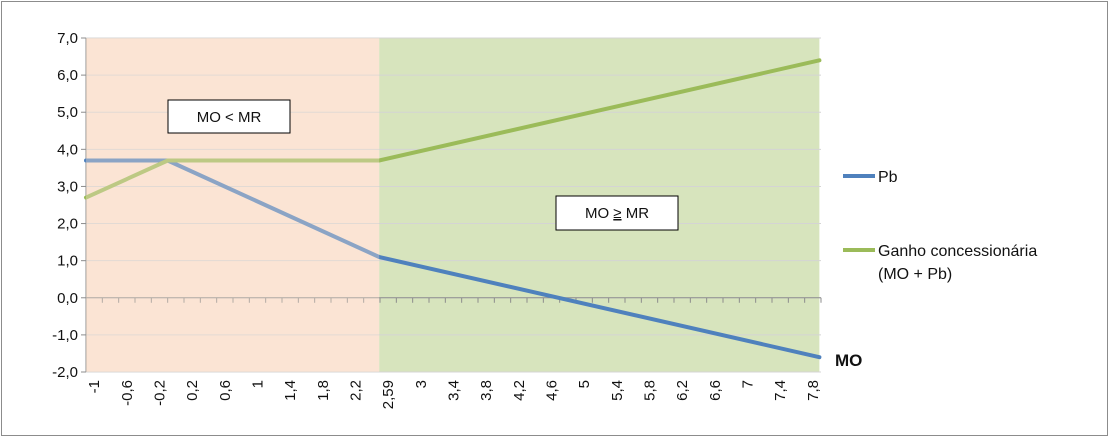  What do you see at coordinates (94, 386) in the screenshot?
I see `x-tick-label: -1` at bounding box center [94, 386].